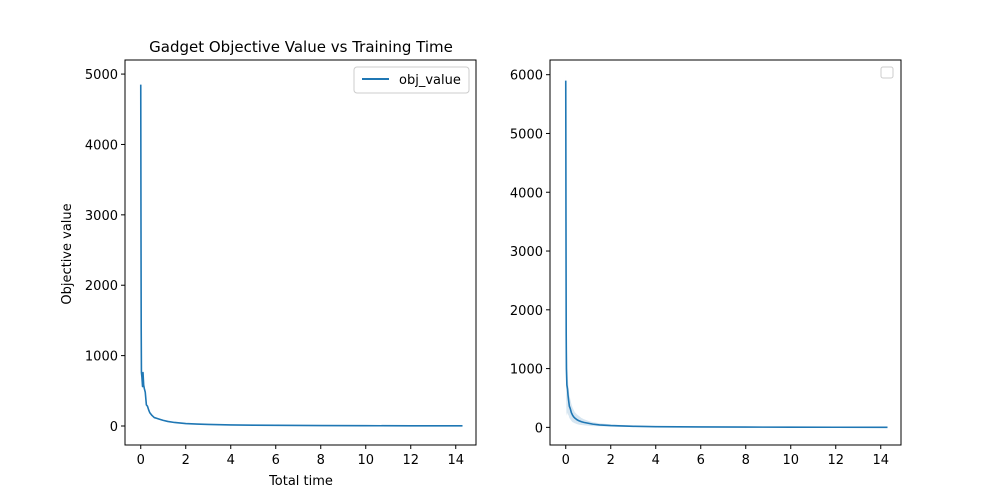  Describe the element at coordinates (321, 460) in the screenshot. I see `left-x-tick-label: 8` at that location.